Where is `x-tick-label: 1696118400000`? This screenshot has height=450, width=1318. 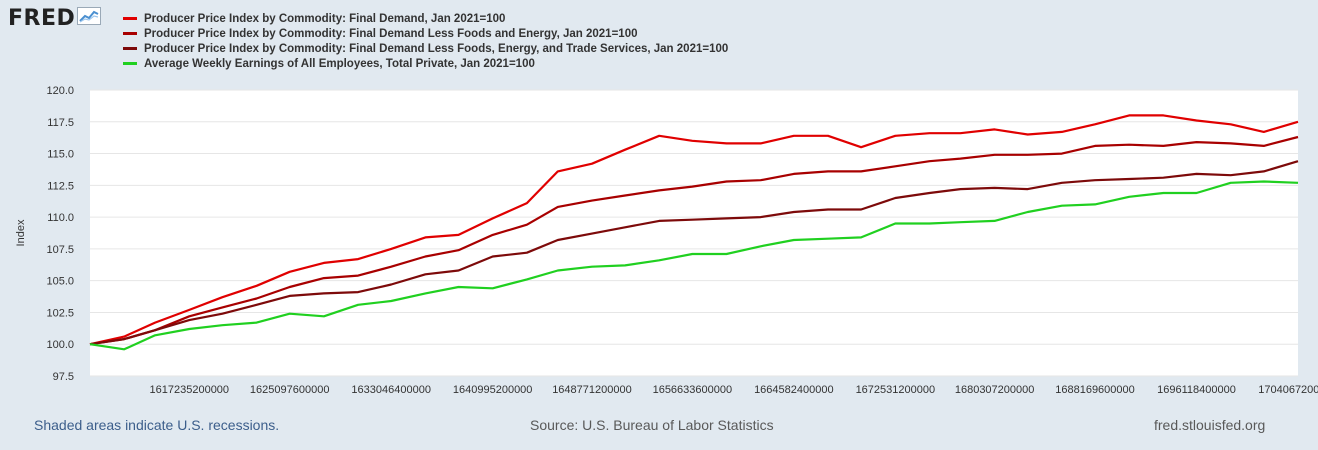 x-tick-label: 1696118400000 is located at coordinates (1196, 390).